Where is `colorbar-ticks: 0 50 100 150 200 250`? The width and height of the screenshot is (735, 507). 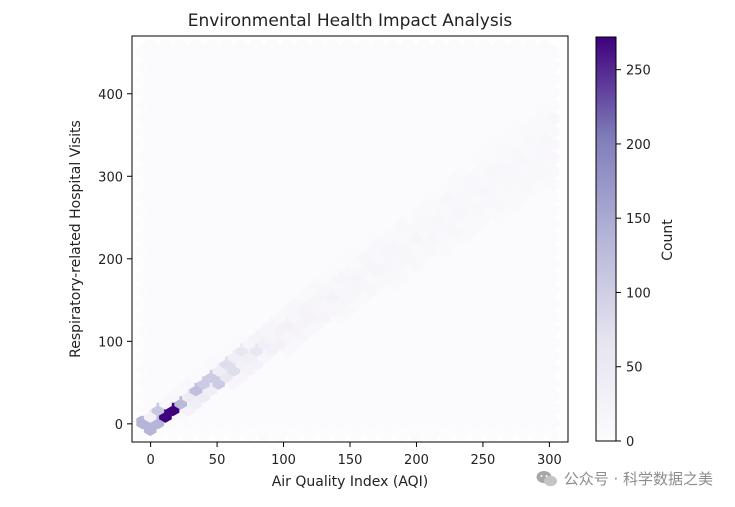 colorbar-ticks: 0 50 100 150 200 250 is located at coordinates (633, 257).